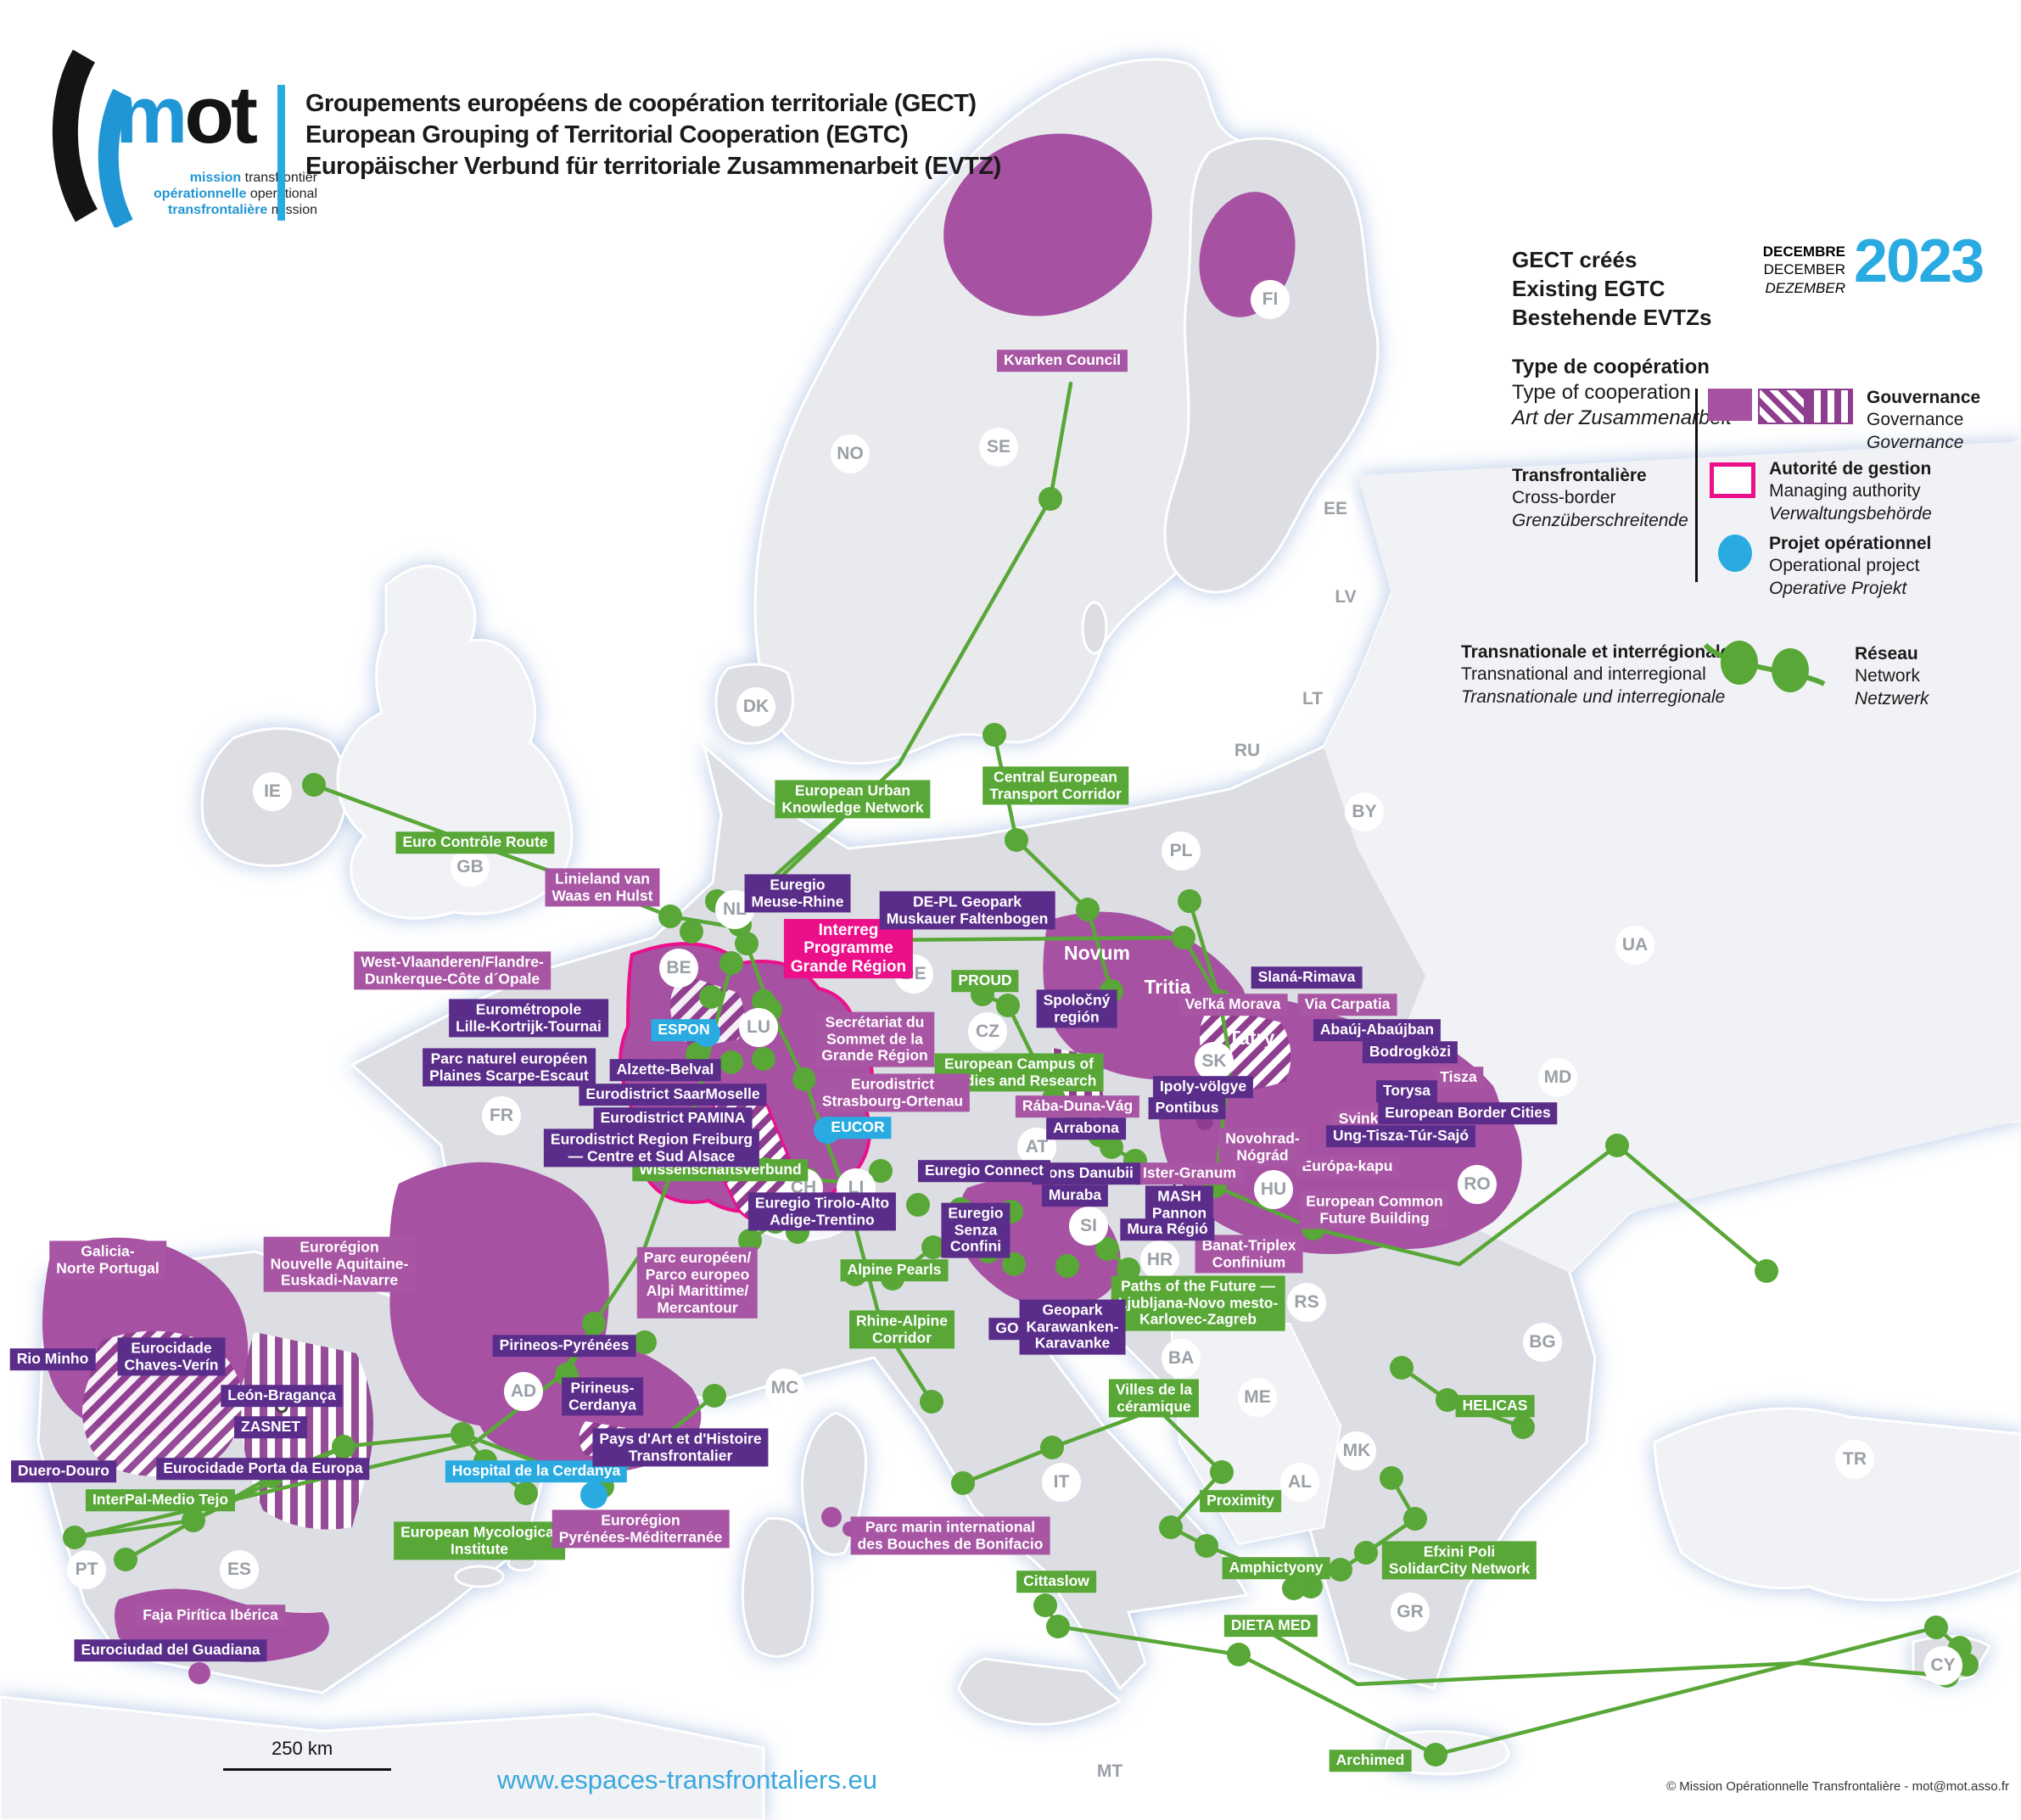 The image size is (2021, 1820). I want to click on managing-authority-swatch-icon, so click(1732, 480).